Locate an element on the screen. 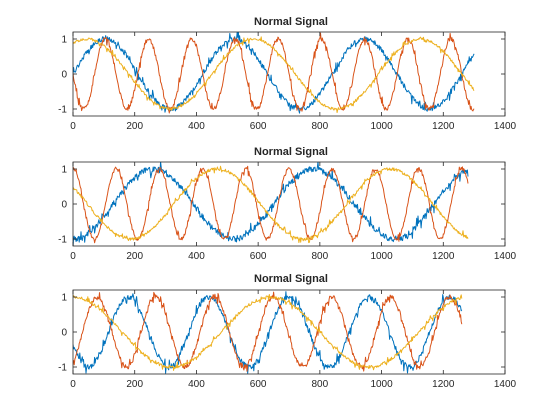  subplot-3-xtick-label: 400 is located at coordinates (196, 384).